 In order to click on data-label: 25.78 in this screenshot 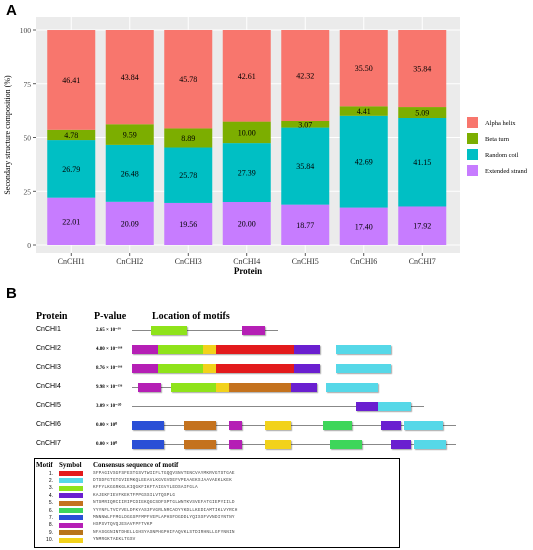, I will do `click(188, 175)`.